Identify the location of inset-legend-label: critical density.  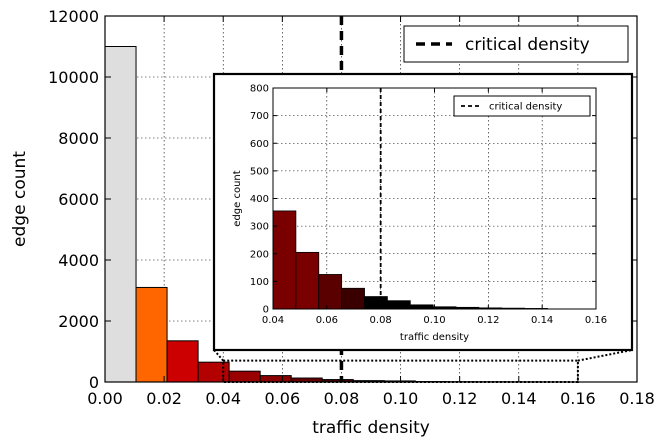
(525, 107).